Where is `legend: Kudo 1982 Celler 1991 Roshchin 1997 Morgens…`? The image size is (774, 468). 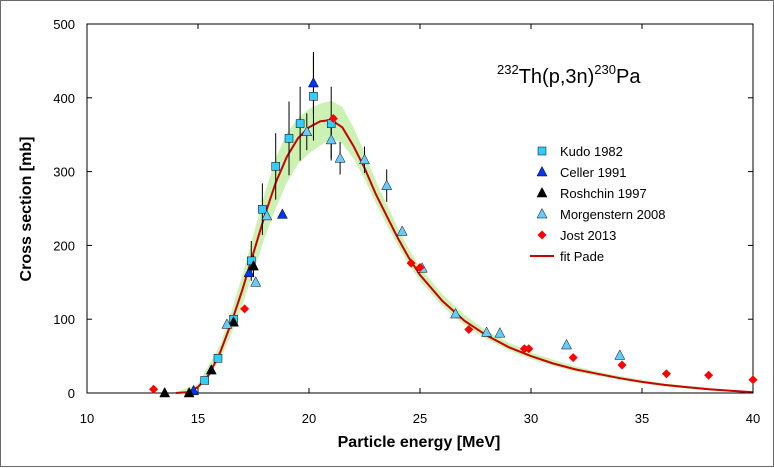
legend: Kudo 1982 Celler 1991 Roshchin 1997 Morgens… is located at coordinates (598, 204).